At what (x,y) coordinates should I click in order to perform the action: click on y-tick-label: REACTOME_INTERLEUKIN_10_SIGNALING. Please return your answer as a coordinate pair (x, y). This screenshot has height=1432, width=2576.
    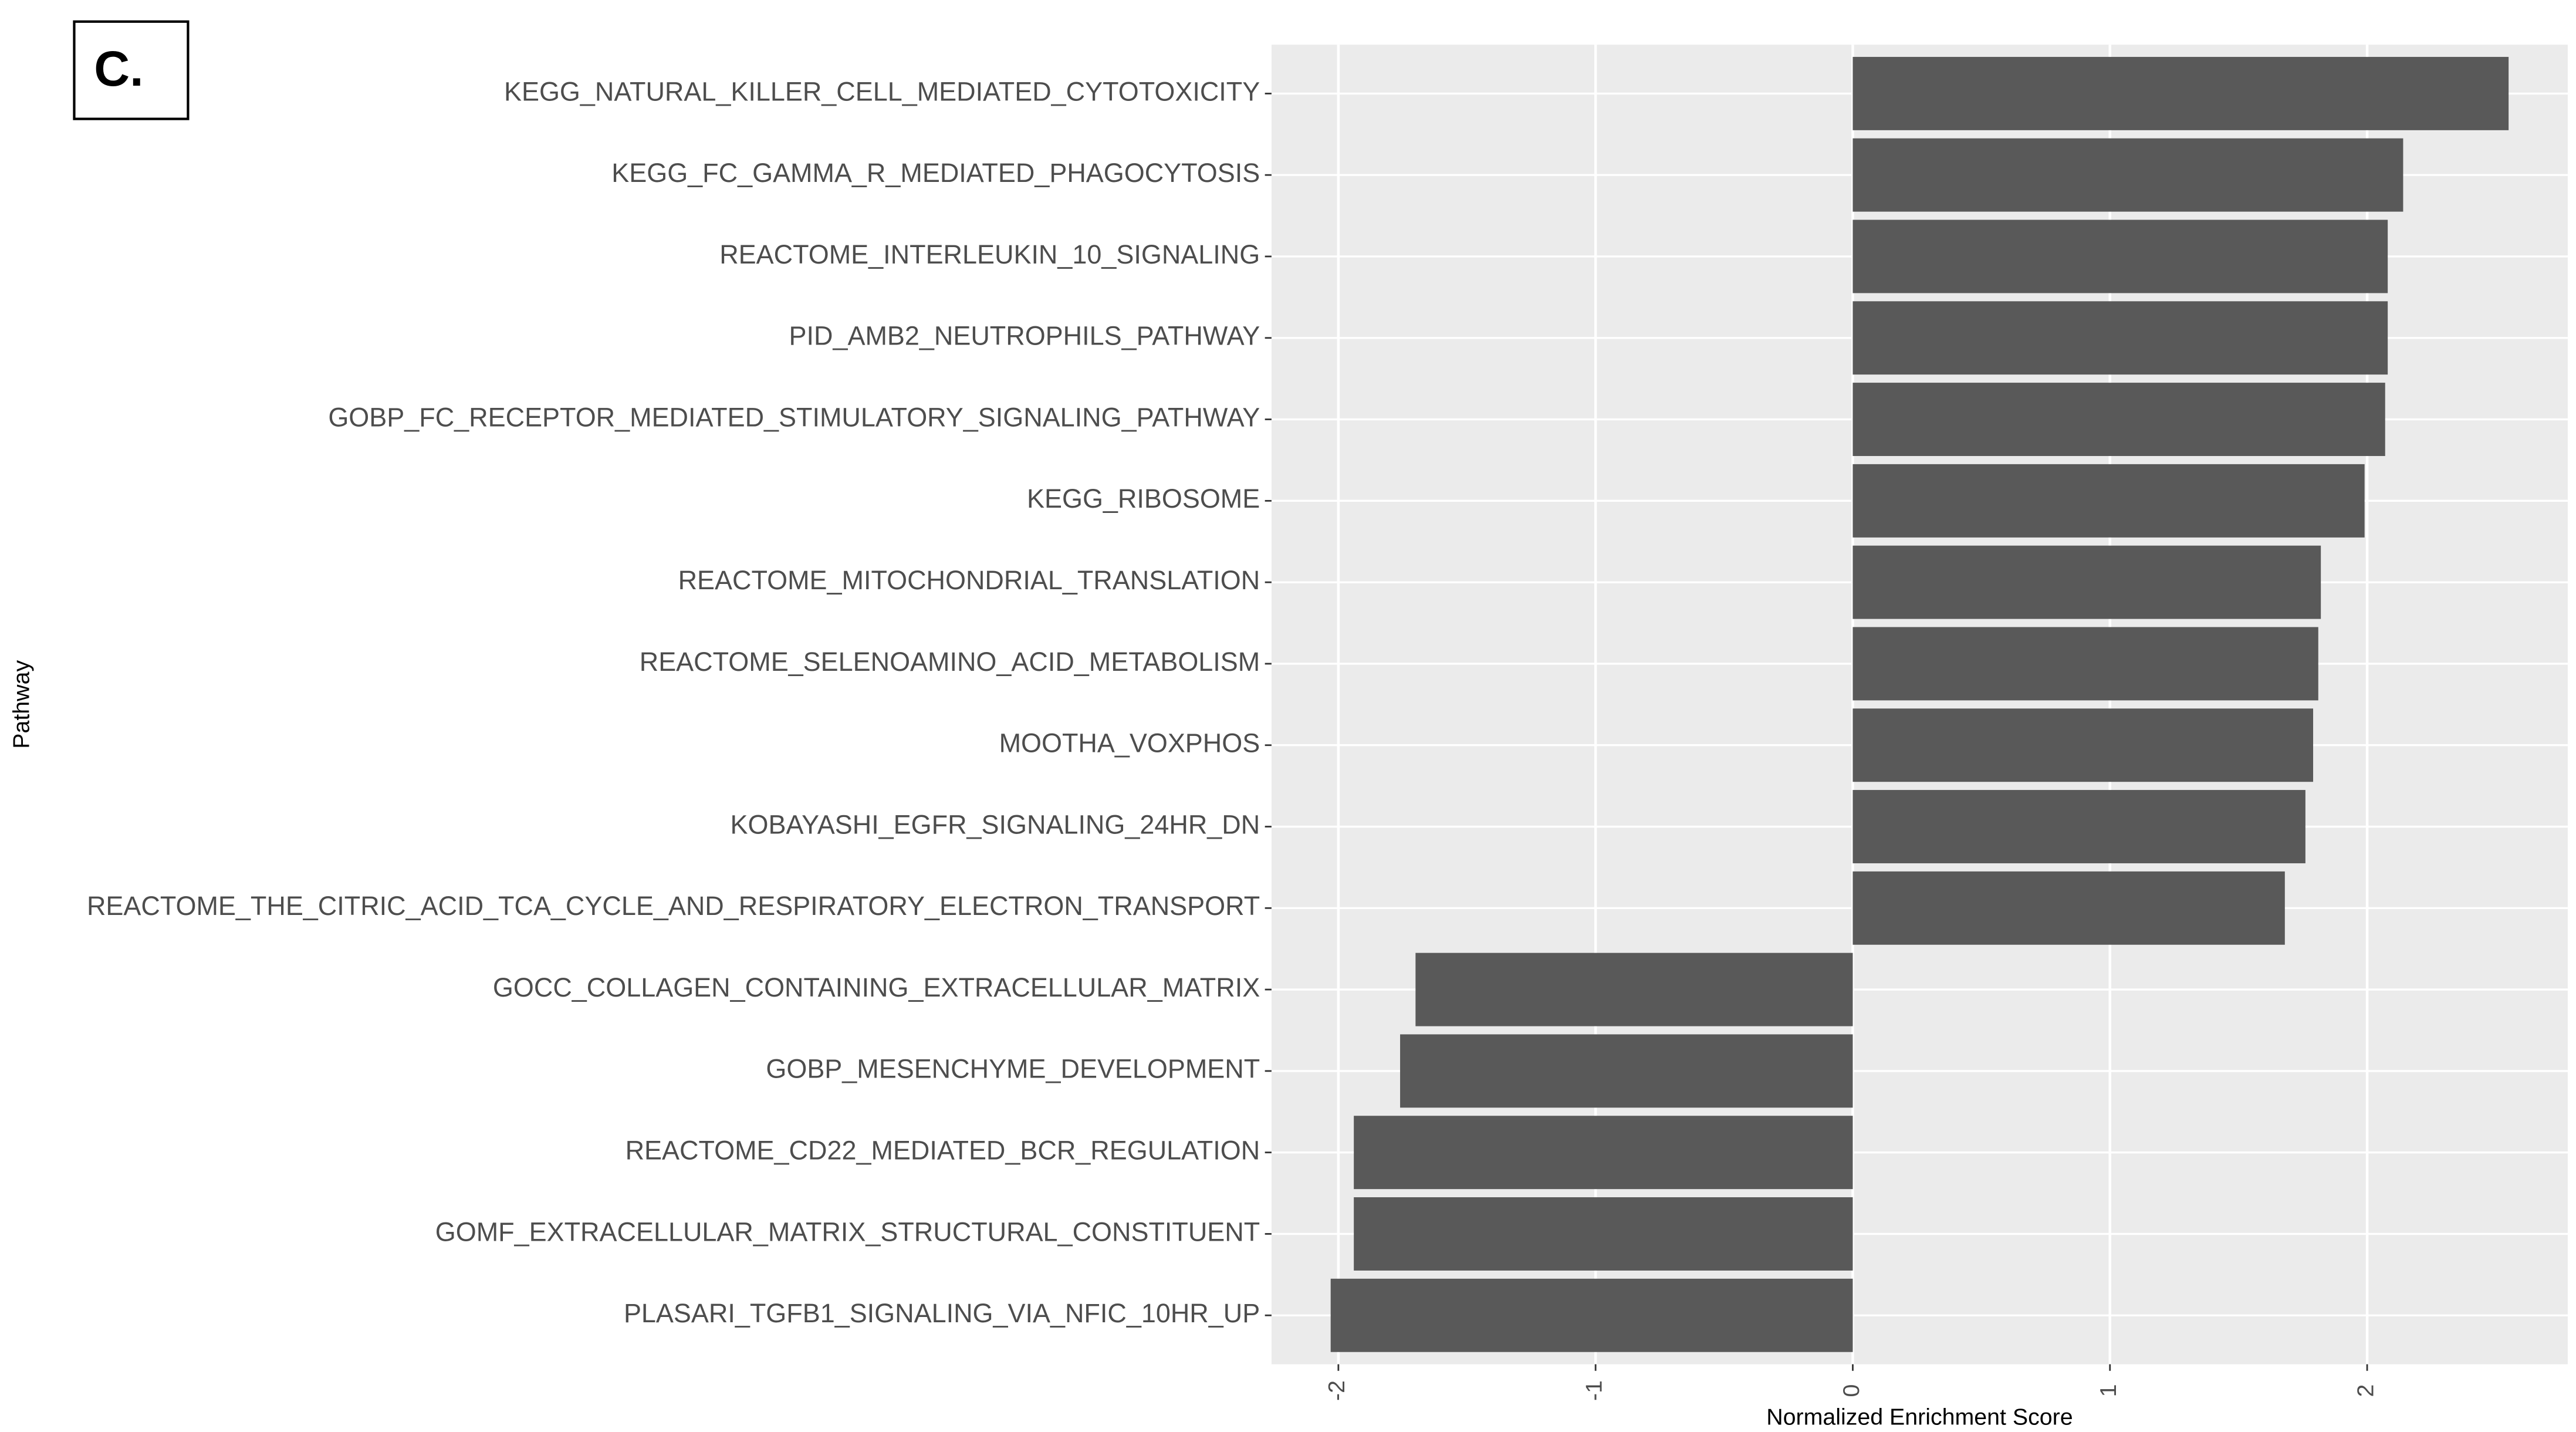
    Looking at the image, I should click on (989, 254).